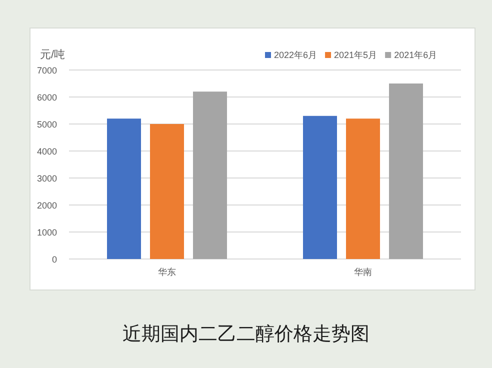 Image resolution: width=492 pixels, height=368 pixels. I want to click on y-tick-label: 5000, so click(46, 125).